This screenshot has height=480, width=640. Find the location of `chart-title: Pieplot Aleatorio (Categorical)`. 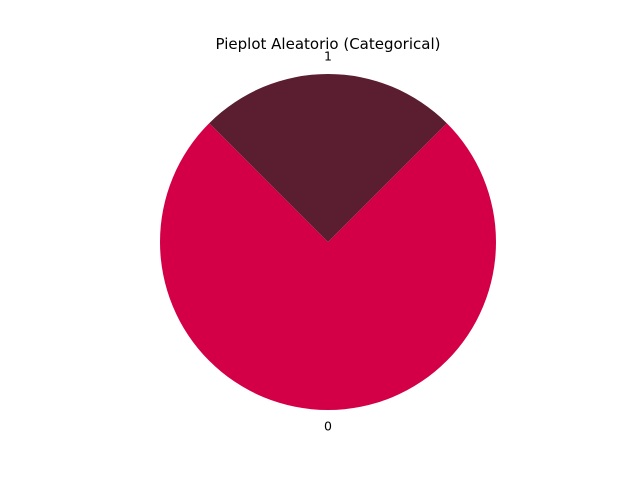

chart-title: Pieplot Aleatorio (Categorical) is located at coordinates (328, 44).